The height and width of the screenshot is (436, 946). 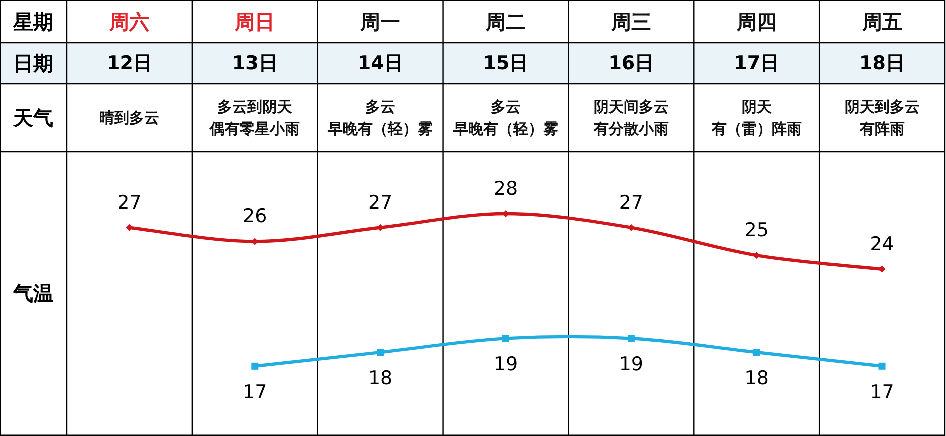 I want to click on text: 周六, so click(x=130, y=22).